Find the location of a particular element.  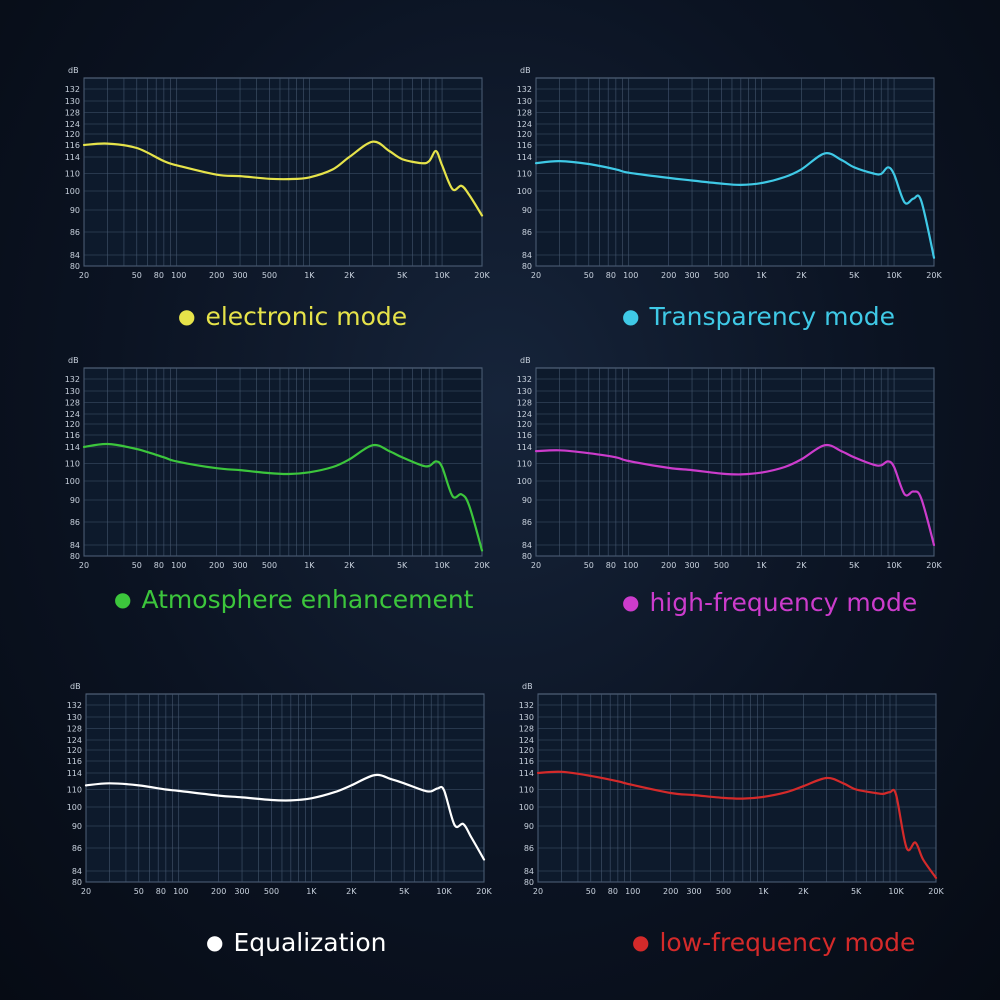

high-frequency-mode-caption: ● high-frequency mode is located at coordinates (769, 602).